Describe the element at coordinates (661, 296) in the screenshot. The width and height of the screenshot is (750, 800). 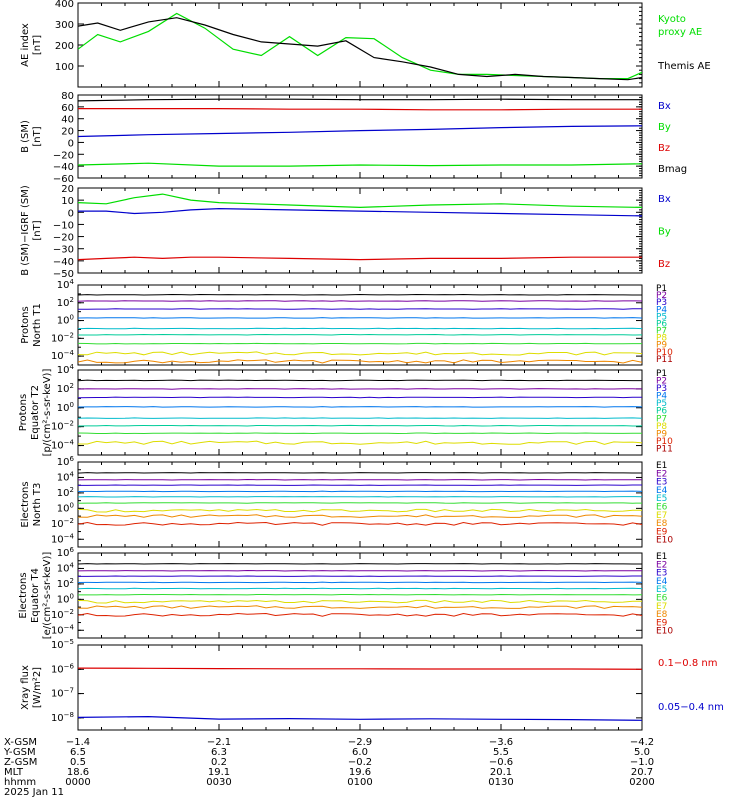
I see `channel-label: P2` at that location.